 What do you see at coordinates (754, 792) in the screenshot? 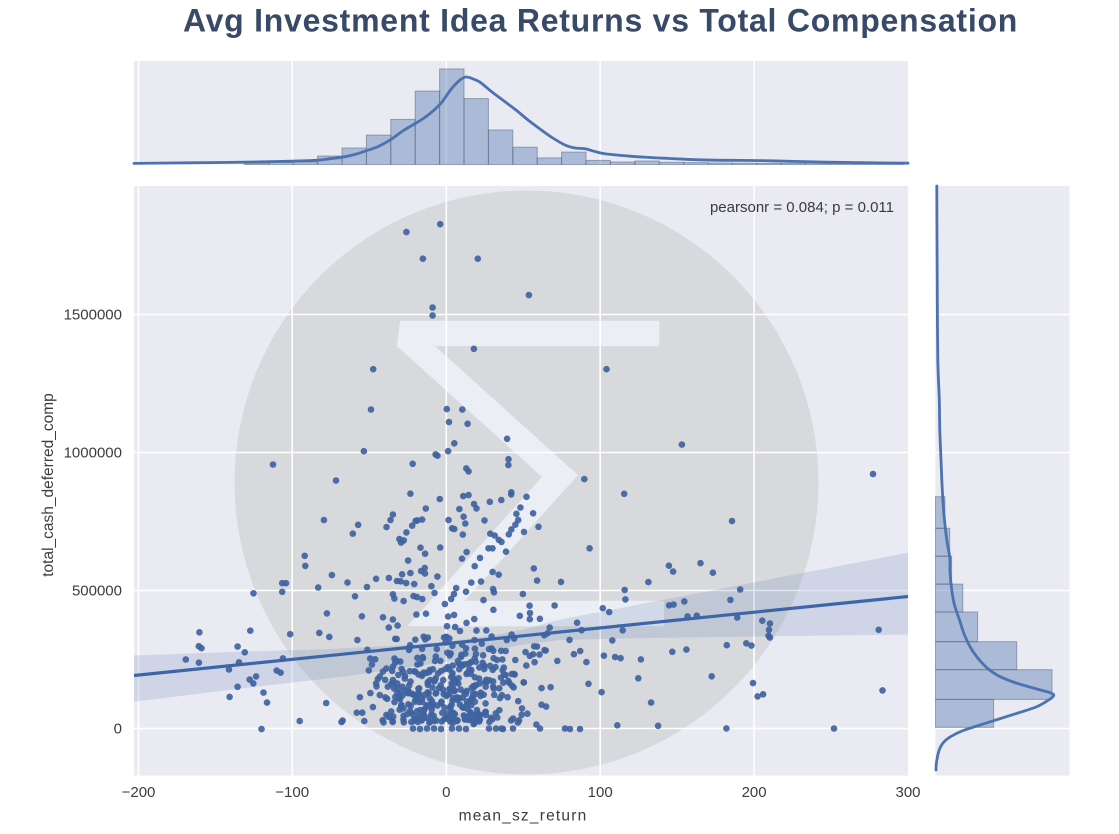
I see `svg-text: 200` at bounding box center [754, 792].